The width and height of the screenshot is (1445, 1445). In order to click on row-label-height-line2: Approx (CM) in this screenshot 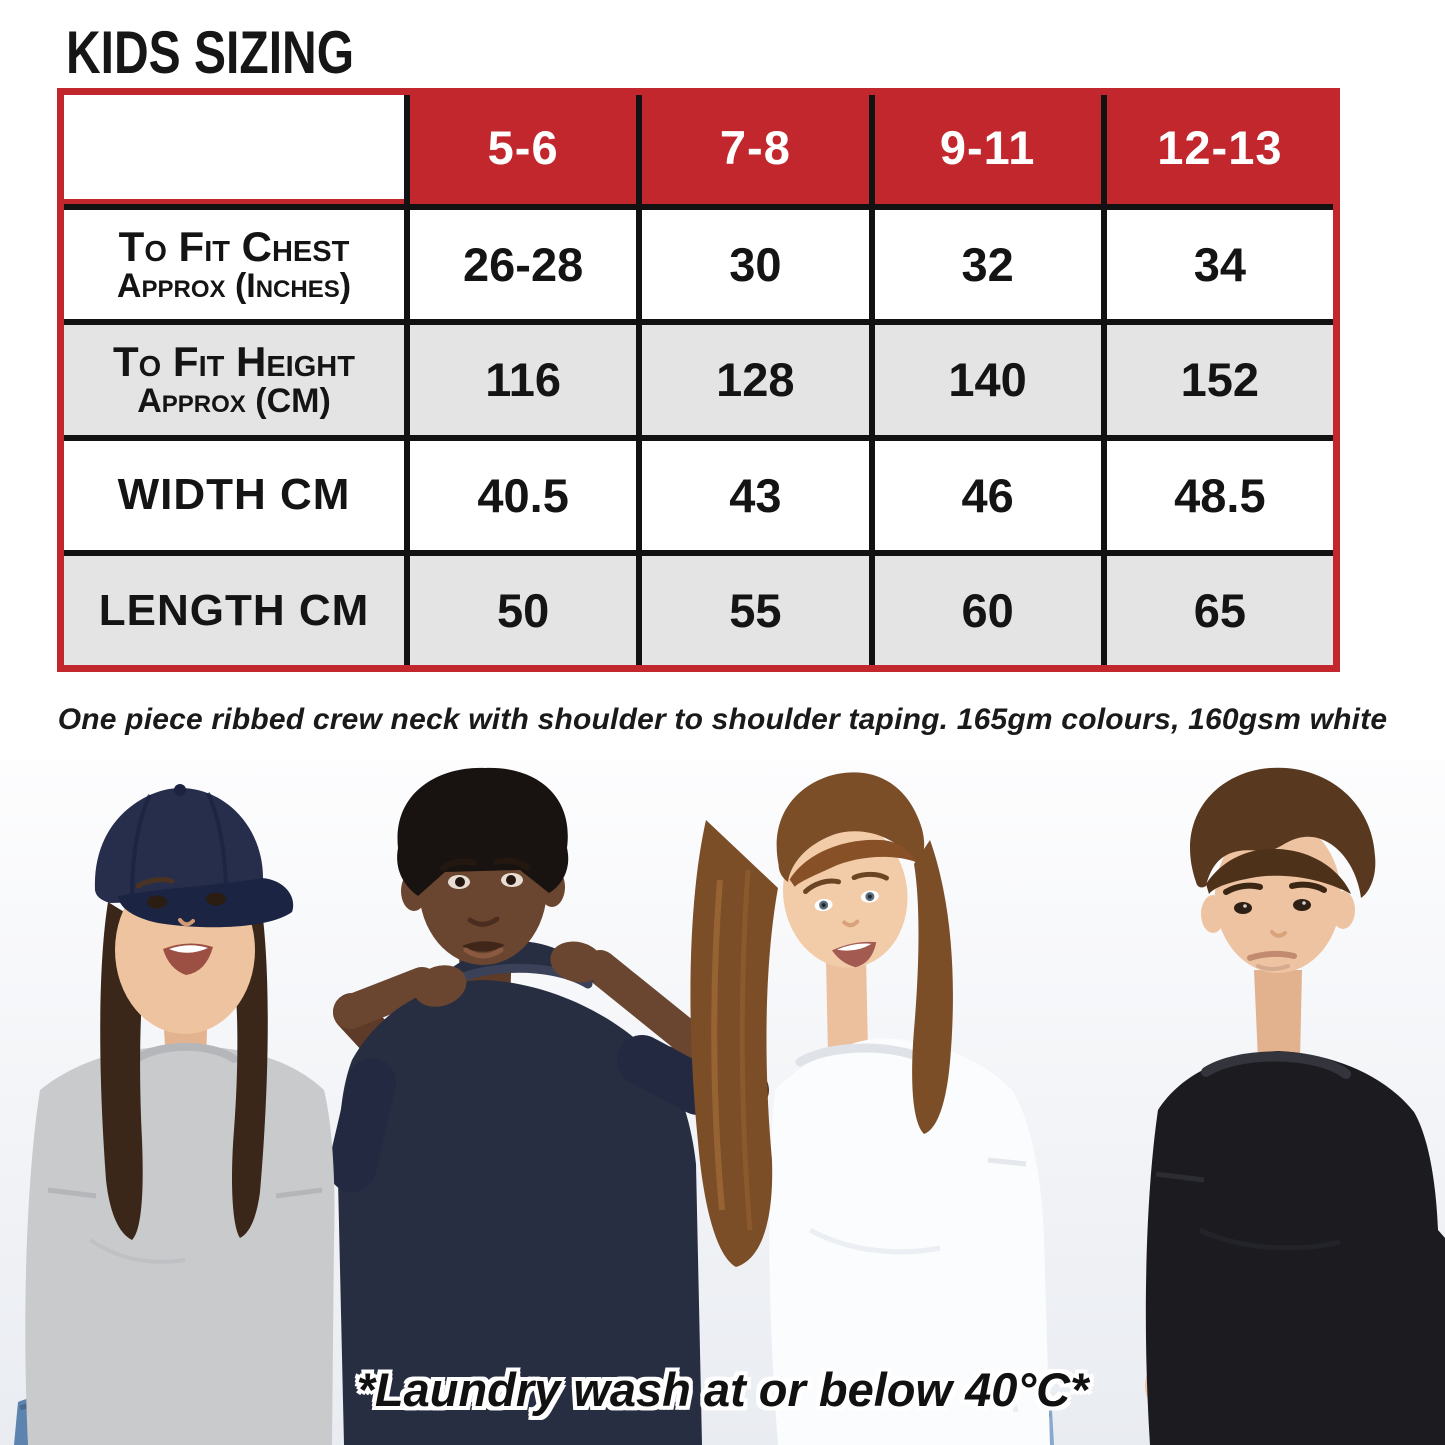, I will do `click(234, 401)`.